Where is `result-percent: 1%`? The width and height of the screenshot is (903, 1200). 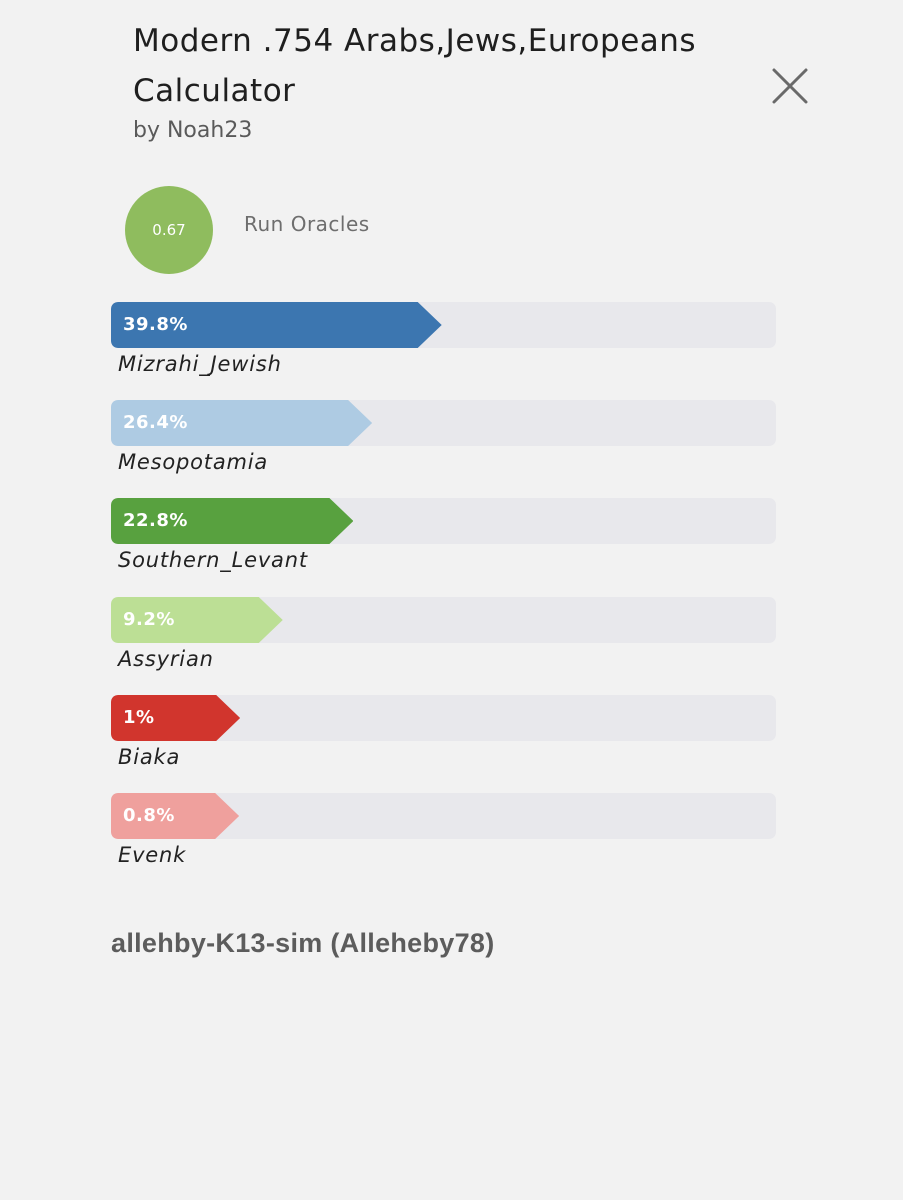 result-percent: 1% is located at coordinates (139, 717).